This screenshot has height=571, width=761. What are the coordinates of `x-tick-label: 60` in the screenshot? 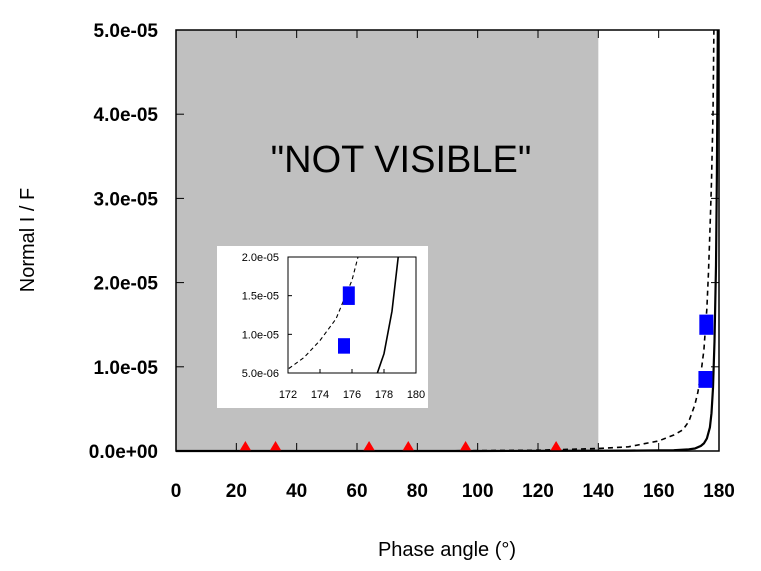 It's located at (356, 491).